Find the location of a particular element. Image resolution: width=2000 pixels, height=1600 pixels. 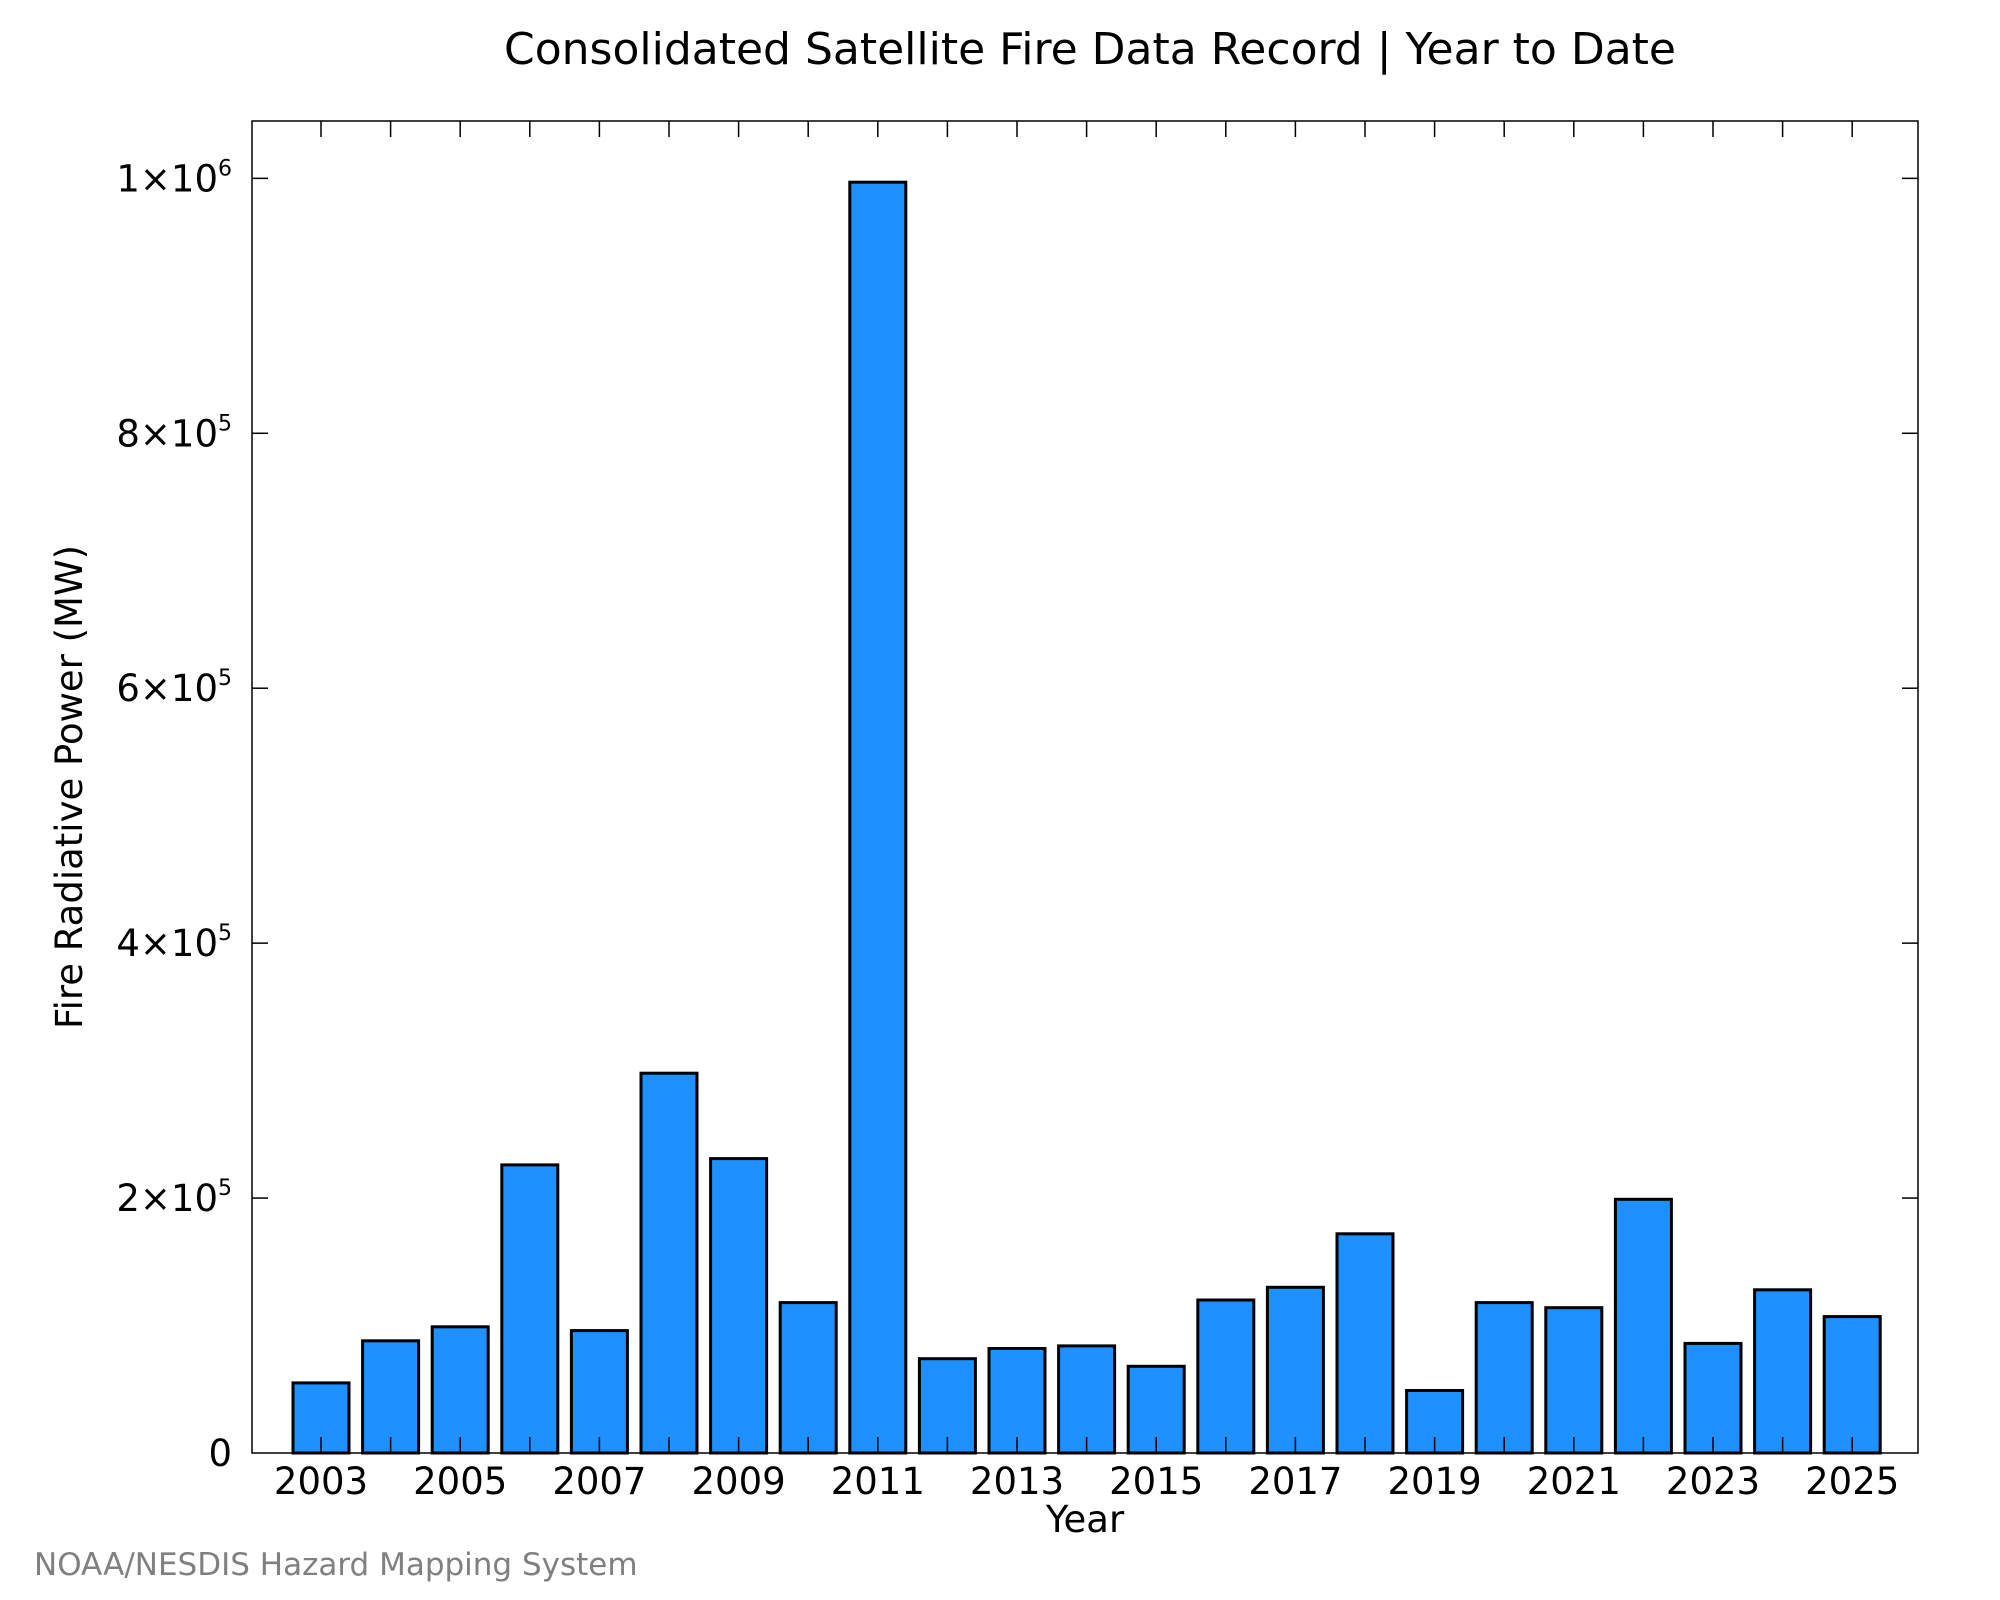

x-tick-label-2011: 2011 is located at coordinates (878, 1481).